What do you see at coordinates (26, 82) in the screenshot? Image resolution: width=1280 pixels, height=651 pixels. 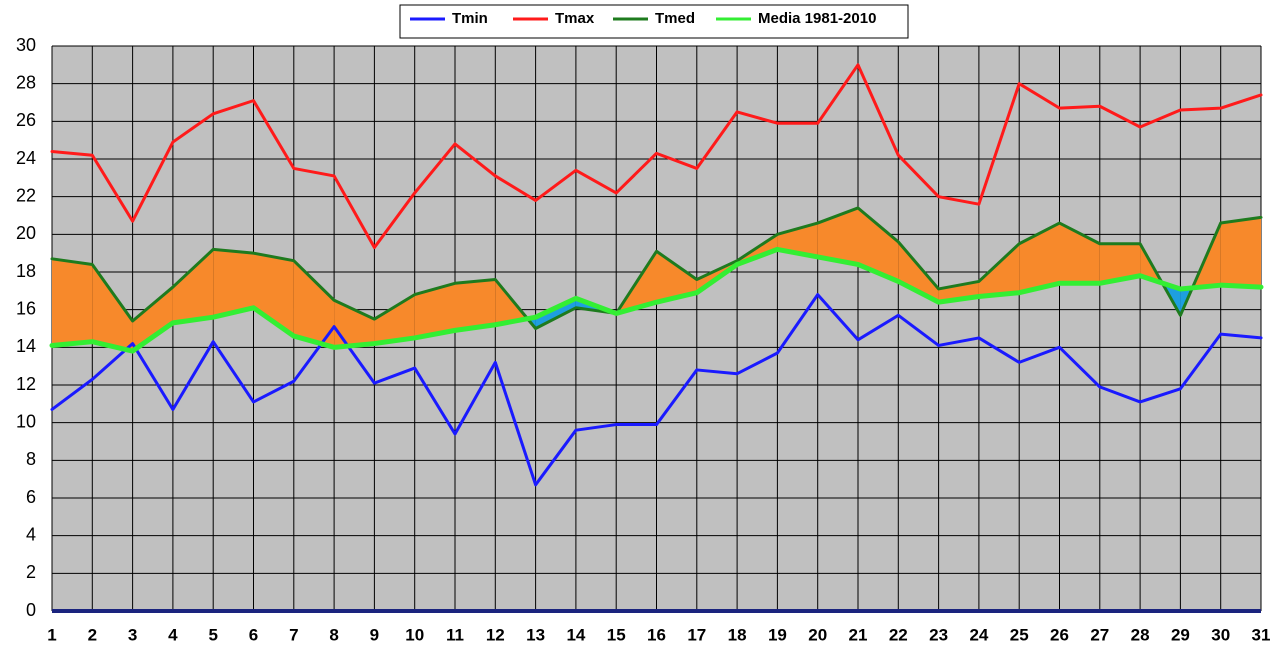 I see `y-tick-label: 28` at bounding box center [26, 82].